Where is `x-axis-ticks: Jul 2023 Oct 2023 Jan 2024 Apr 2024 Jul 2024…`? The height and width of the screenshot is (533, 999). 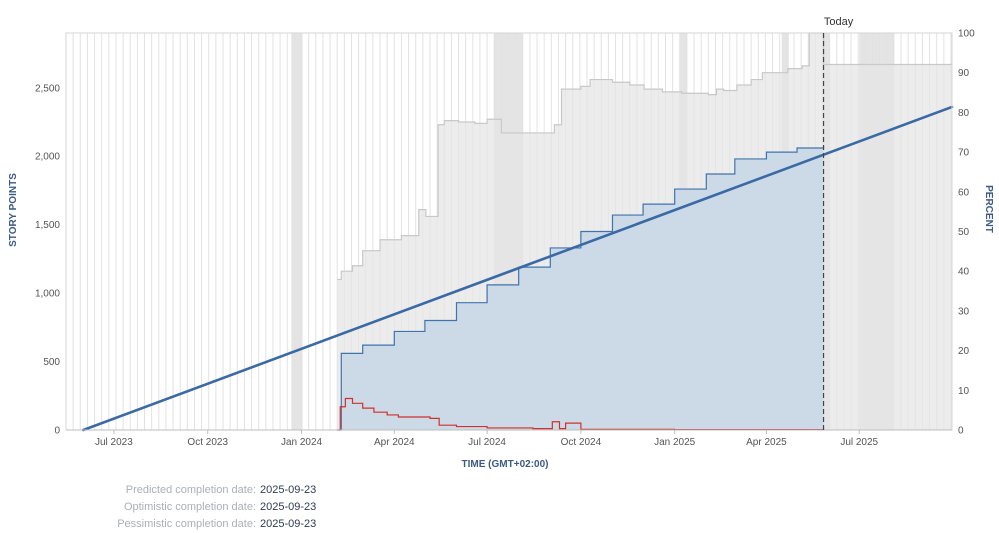
x-axis-ticks: Jul 2023 Oct 2023 Jan 2024 Apr 2024 Jul 2024… is located at coordinates (487, 439).